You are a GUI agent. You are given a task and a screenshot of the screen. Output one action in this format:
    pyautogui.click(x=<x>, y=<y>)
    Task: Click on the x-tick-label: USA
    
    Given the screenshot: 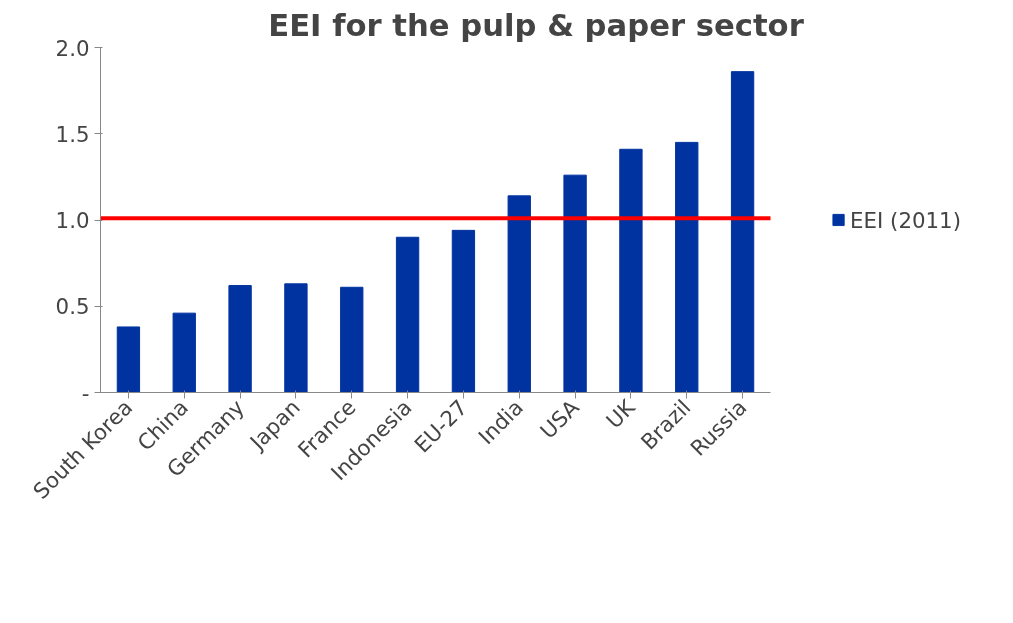 What is the action you would take?
    pyautogui.click(x=560, y=419)
    